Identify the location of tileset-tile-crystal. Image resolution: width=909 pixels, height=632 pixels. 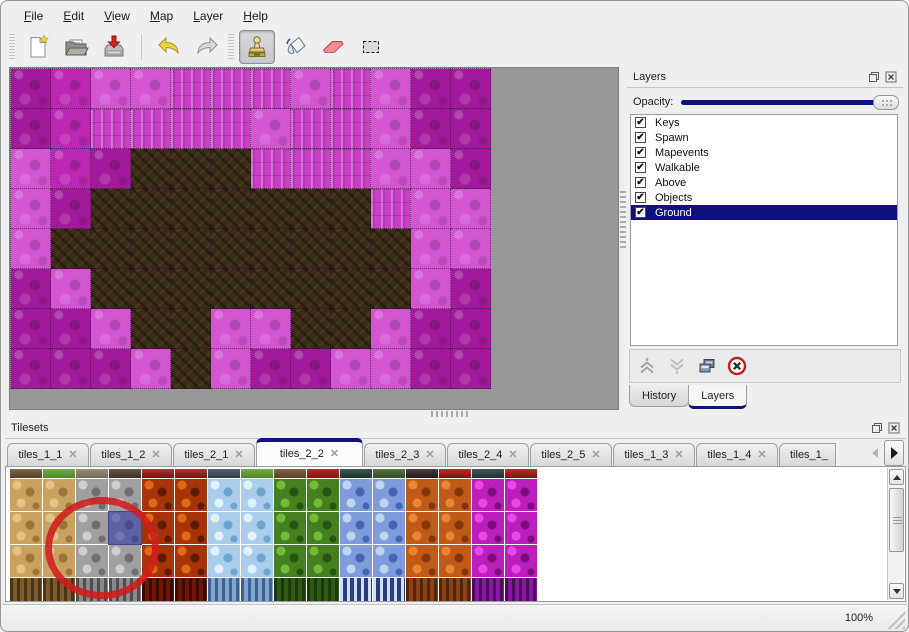
(389, 561).